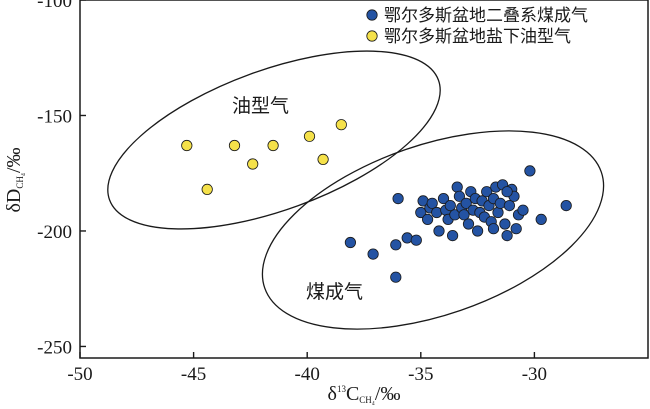 Image resolution: width=650 pixels, height=409 pixels. What do you see at coordinates (54, 116) in the screenshot?
I see `y-tick-label: -150` at bounding box center [54, 116].